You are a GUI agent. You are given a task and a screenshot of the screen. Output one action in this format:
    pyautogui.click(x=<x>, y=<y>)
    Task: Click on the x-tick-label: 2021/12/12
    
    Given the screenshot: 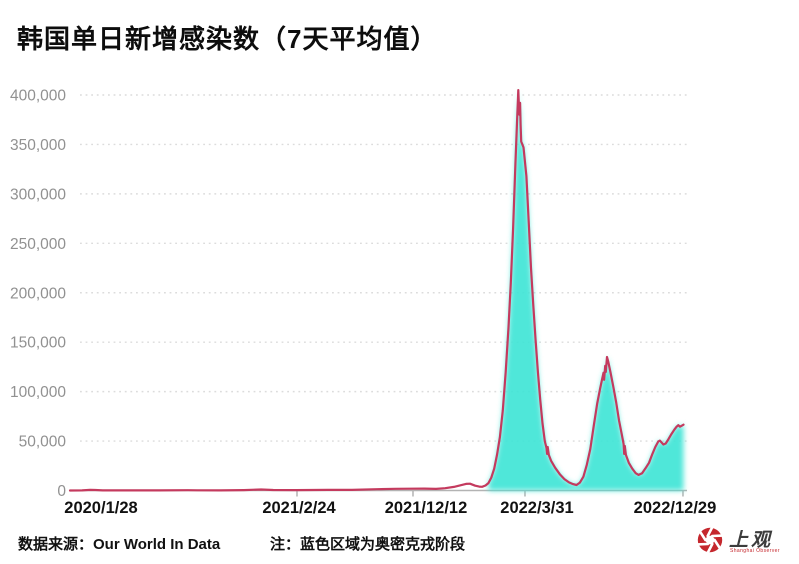 What is the action you would take?
    pyautogui.click(x=426, y=508)
    